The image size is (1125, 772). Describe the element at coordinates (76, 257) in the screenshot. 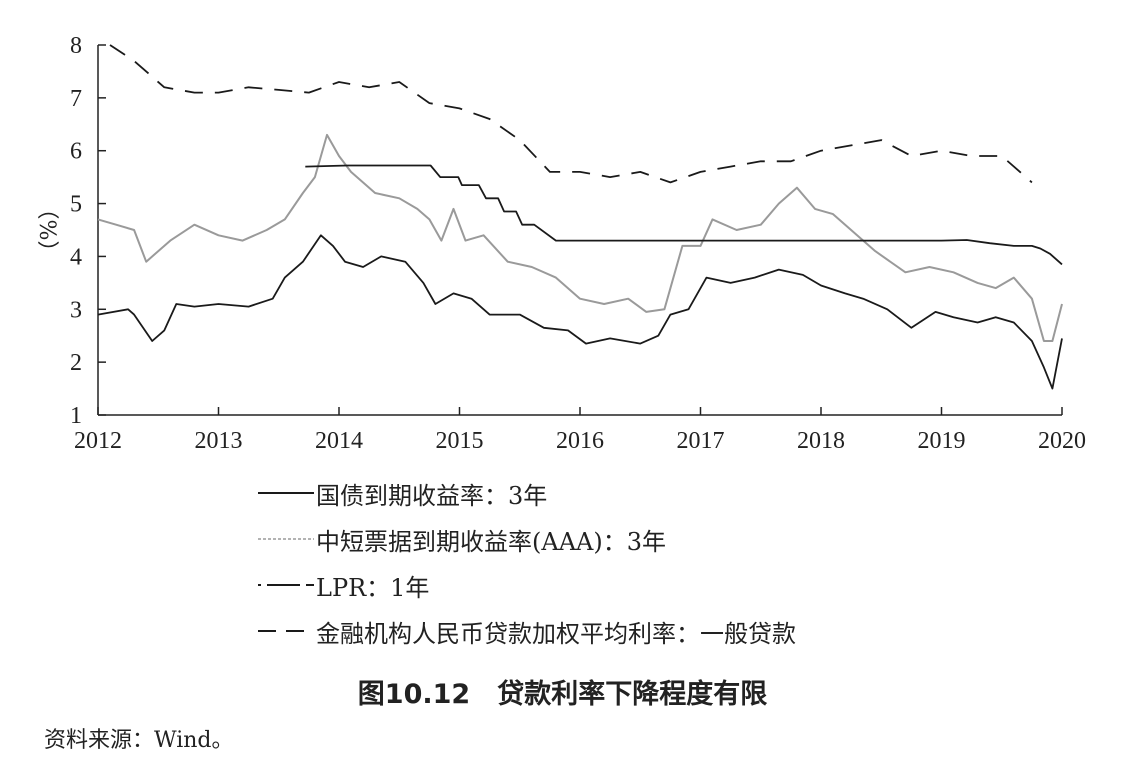

I see `y-tick-label: 4` at that location.